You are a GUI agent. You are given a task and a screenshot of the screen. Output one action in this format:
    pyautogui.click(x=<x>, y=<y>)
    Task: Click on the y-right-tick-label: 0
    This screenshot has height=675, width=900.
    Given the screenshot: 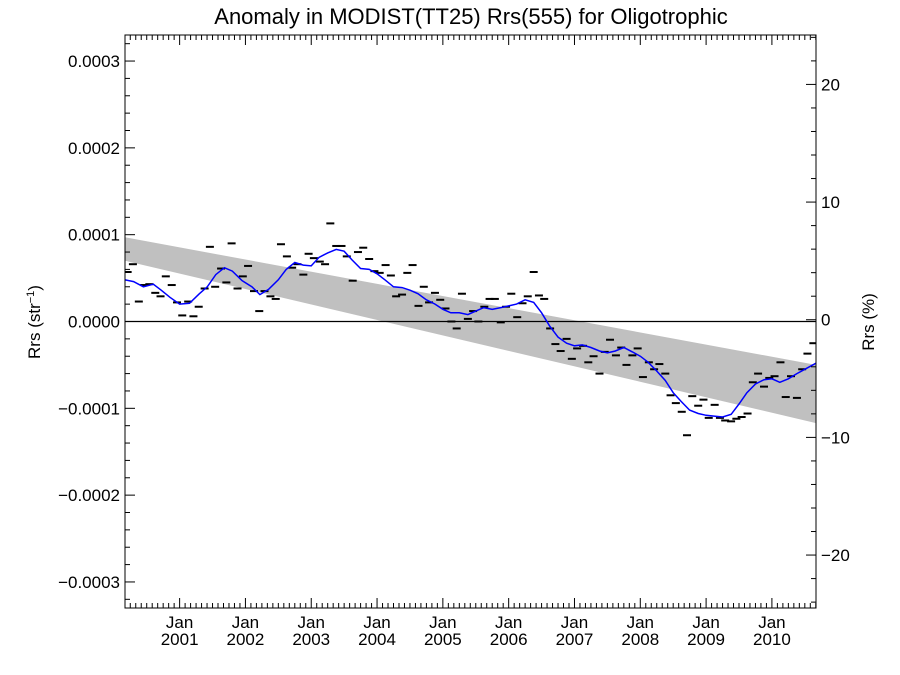 What is the action you would take?
    pyautogui.click(x=825, y=320)
    